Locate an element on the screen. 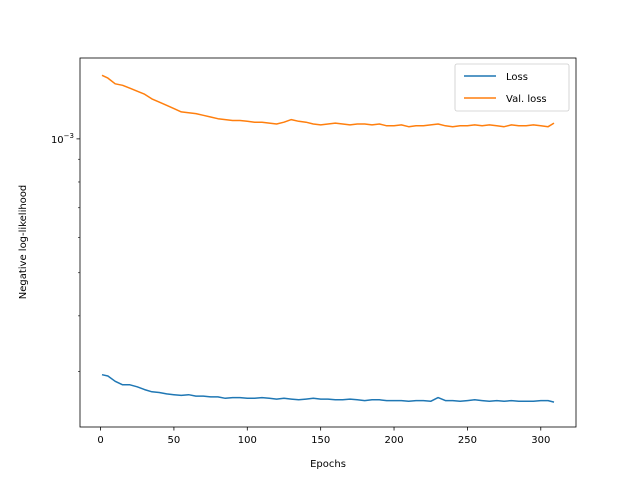 This screenshot has height=480, width=640. x-tick-label: 100 is located at coordinates (247, 440).